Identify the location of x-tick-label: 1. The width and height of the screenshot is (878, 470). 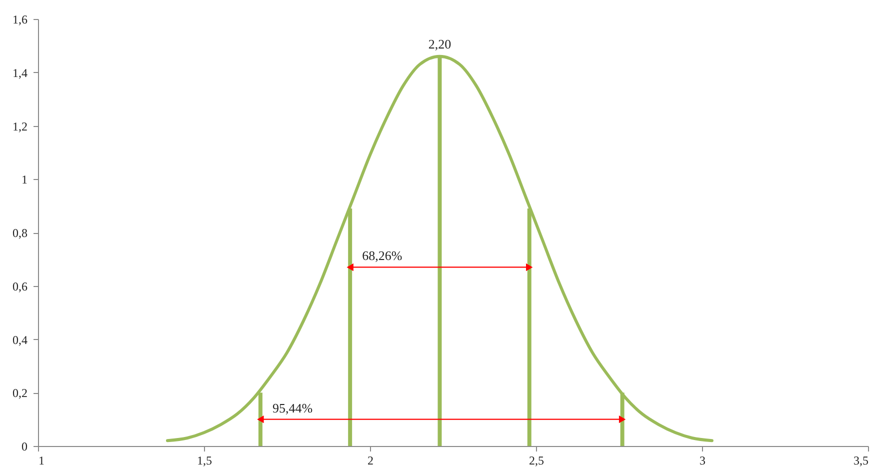
(41, 461).